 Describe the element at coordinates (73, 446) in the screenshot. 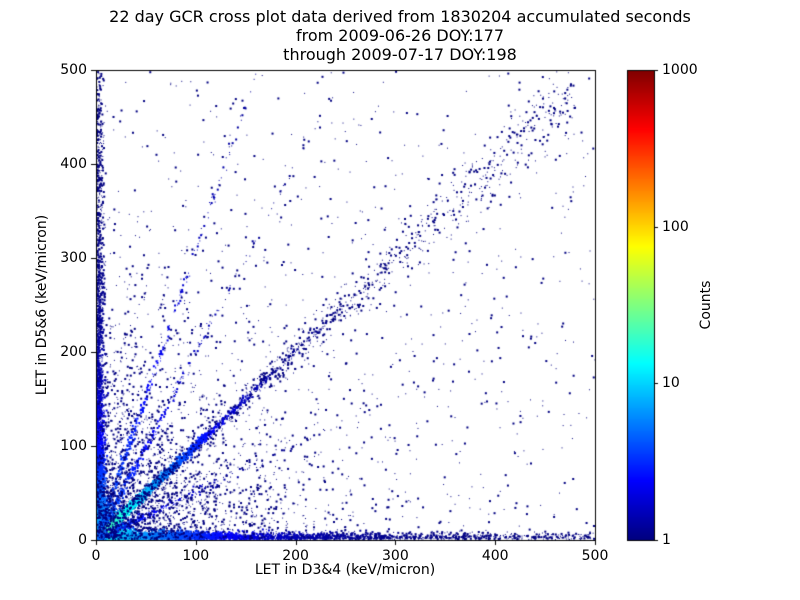

I see `y-tick-label: 100` at that location.